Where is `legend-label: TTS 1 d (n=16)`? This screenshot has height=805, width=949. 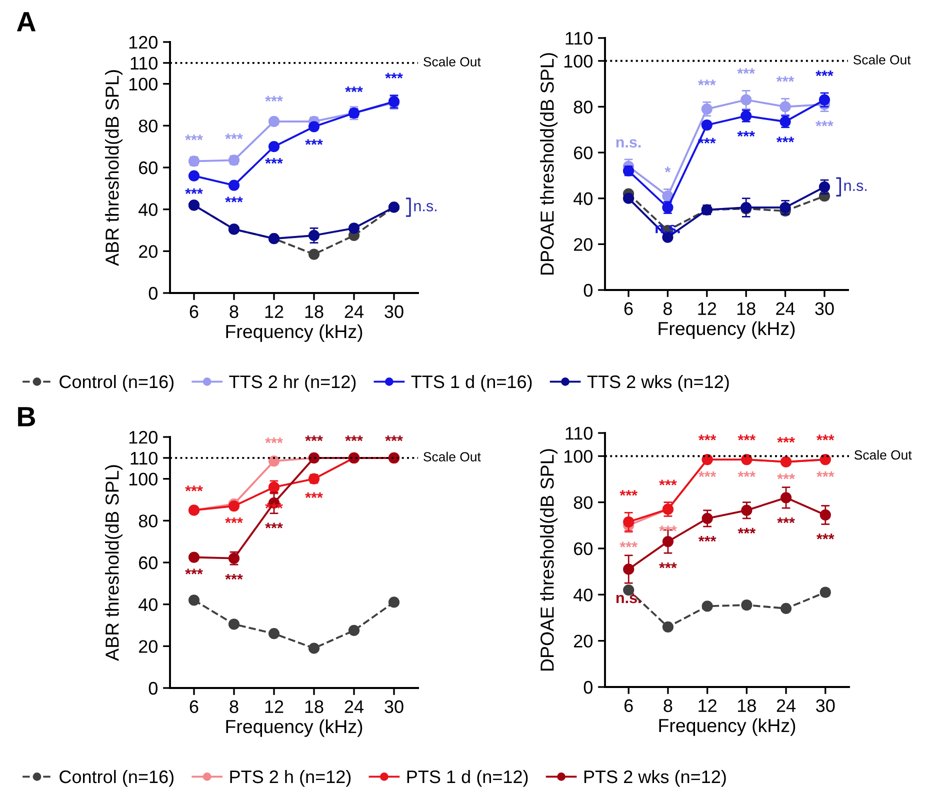
legend-label: TTS 1 d (n=16) is located at coordinates (471, 383).